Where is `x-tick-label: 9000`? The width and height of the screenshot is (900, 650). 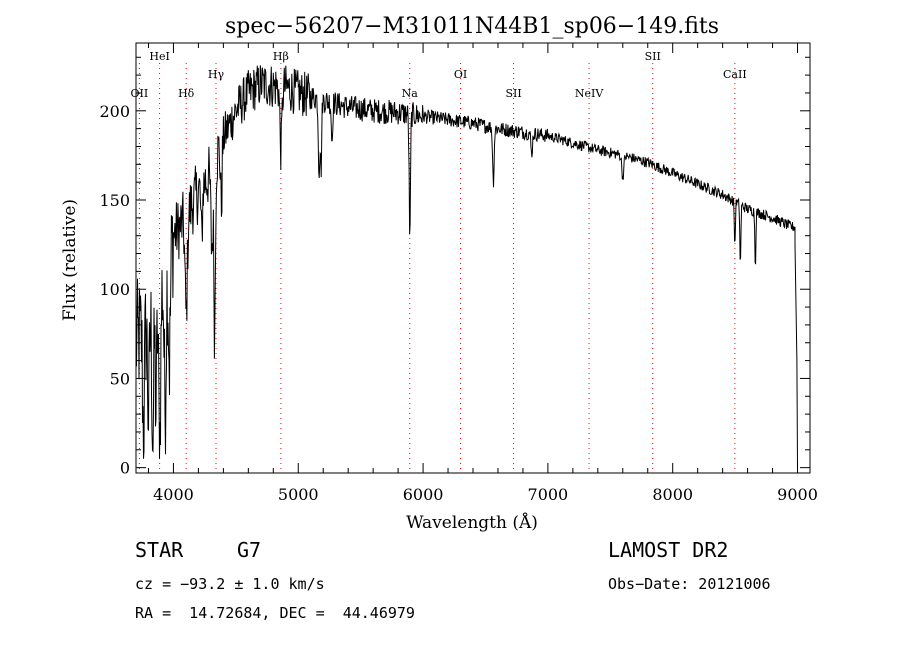 x-tick-label: 9000 is located at coordinates (797, 494).